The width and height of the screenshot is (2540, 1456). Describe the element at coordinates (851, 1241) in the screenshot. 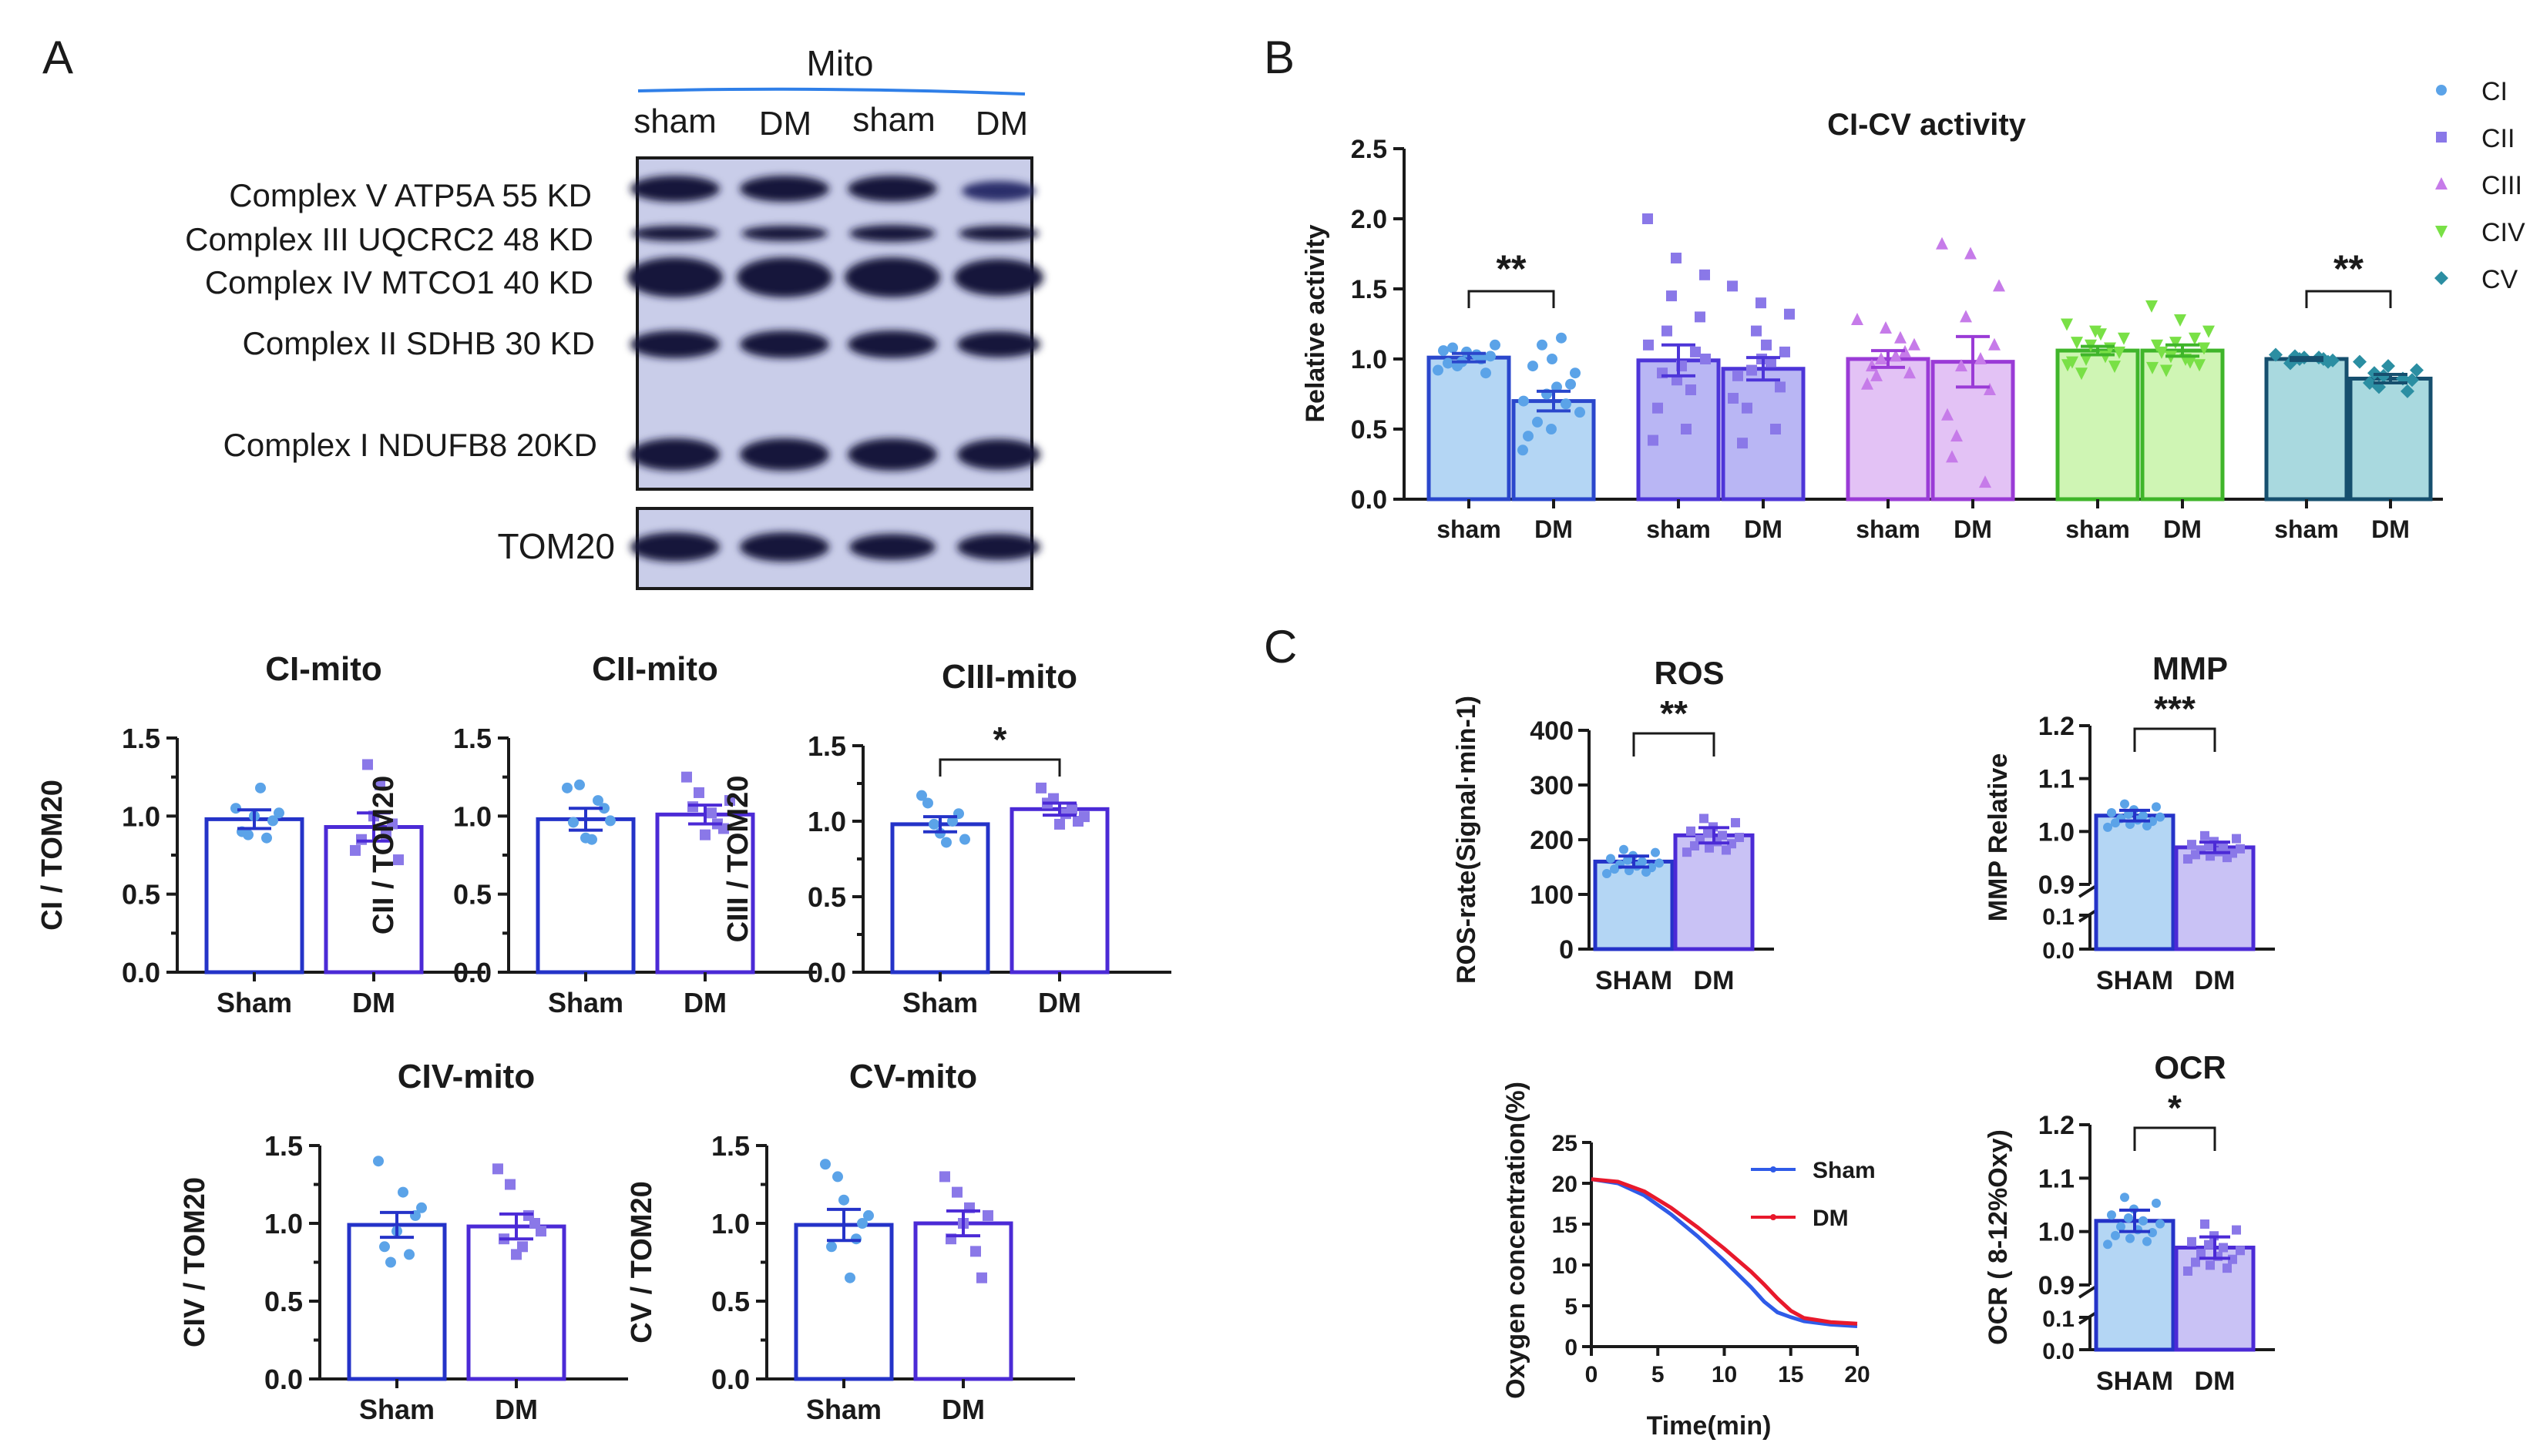

I see `chart-cv-mito: CV-mito 0.0 0.5 1.0 1.5 CV / TOM20 Sham DM` at that location.